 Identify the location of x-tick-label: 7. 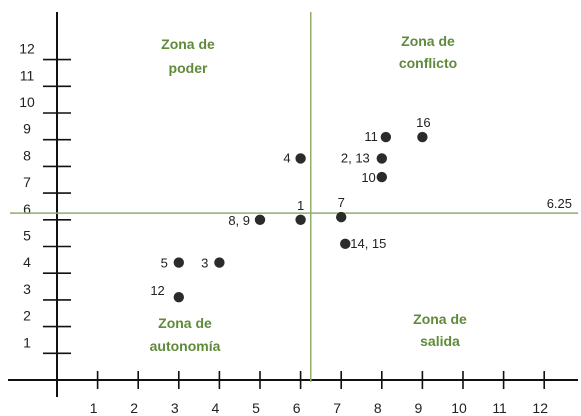
(337, 408).